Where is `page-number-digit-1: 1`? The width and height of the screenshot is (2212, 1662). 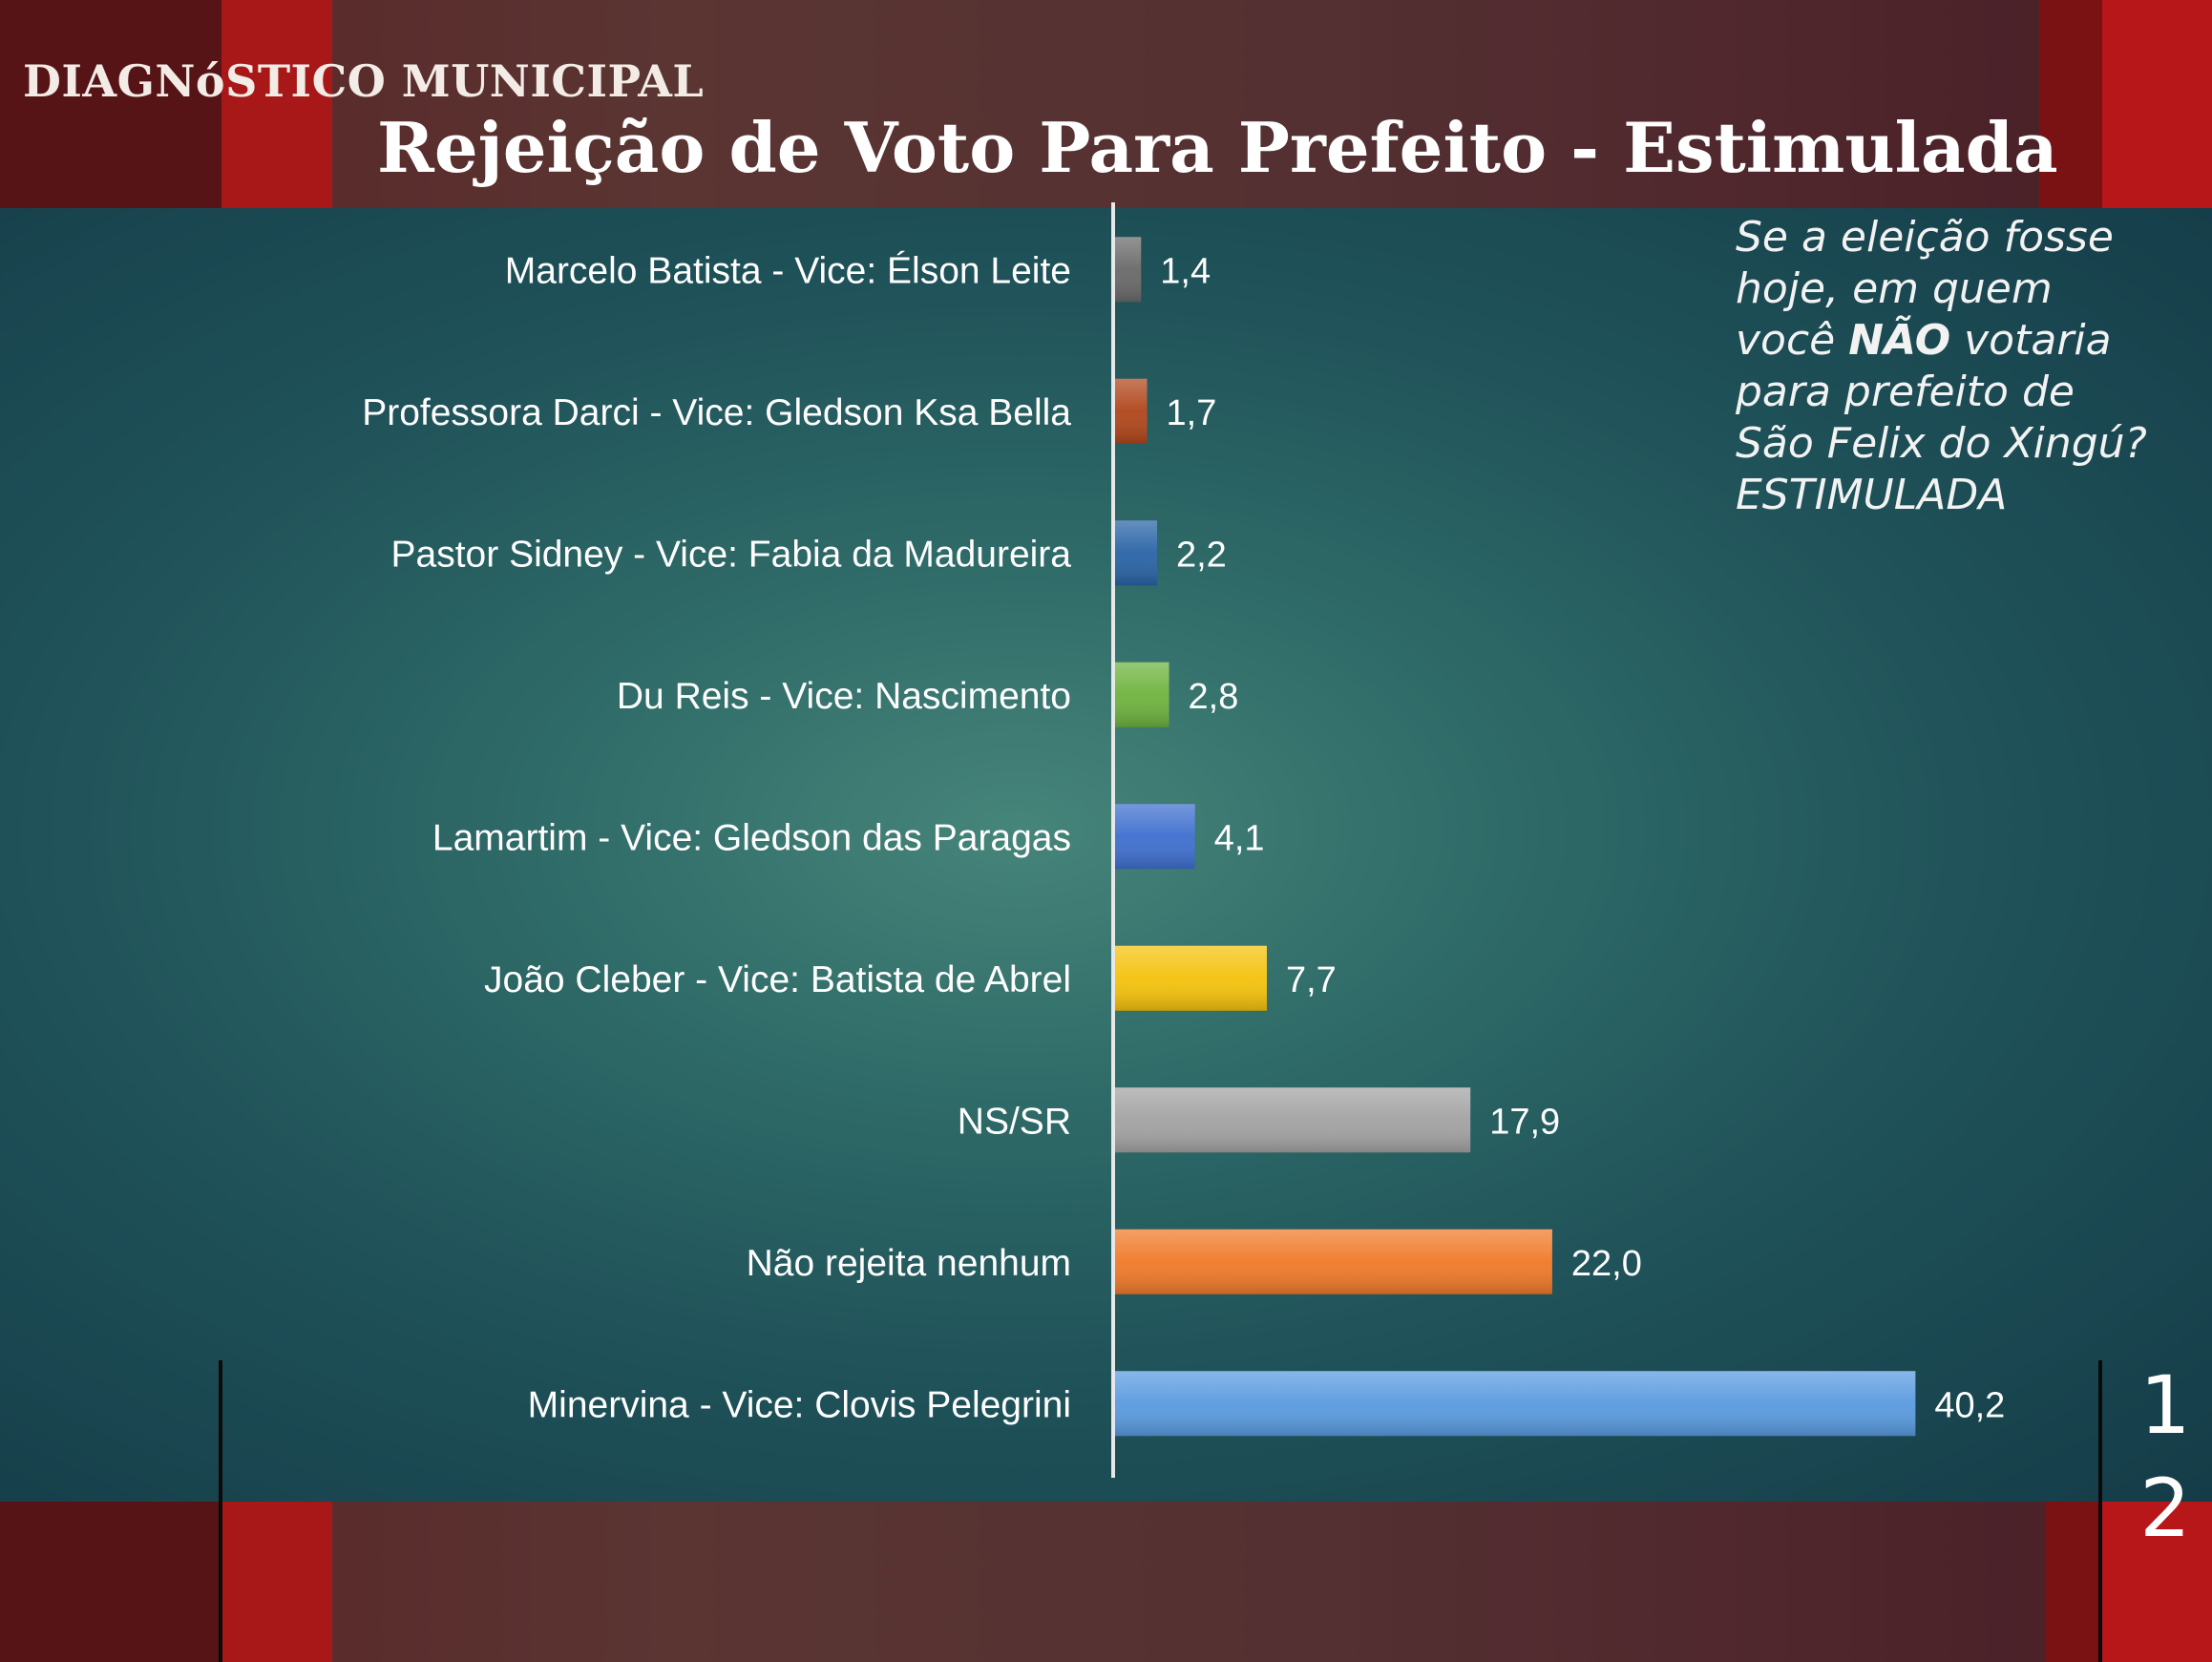
page-number-digit-1: 1 is located at coordinates (2165, 1405).